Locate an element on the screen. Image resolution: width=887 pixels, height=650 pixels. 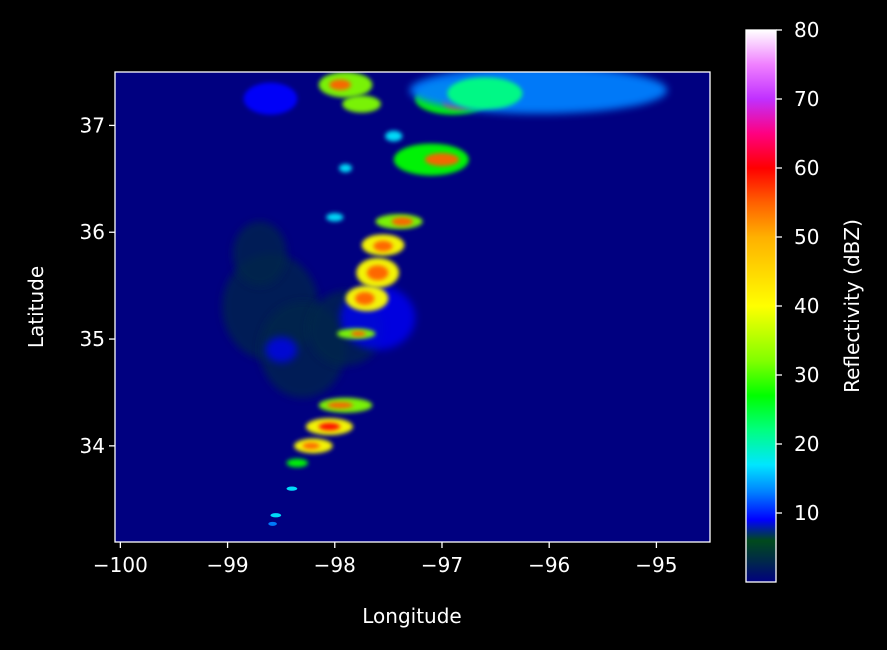
y-tick-label-0: 34 is located at coordinates (92, 446).